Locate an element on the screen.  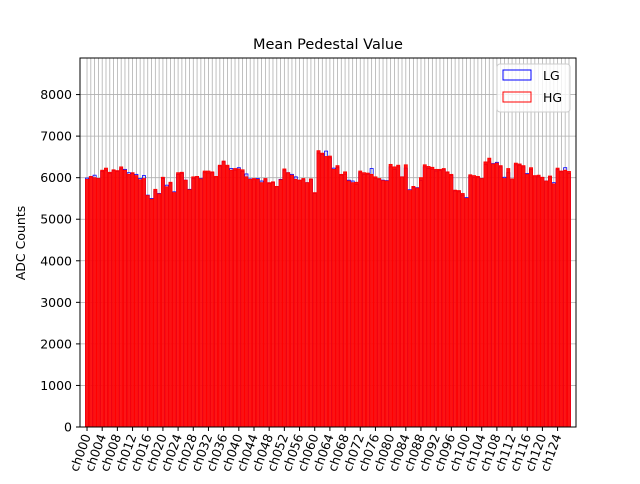
bar-hg-ch092 is located at coordinates (436, 298).